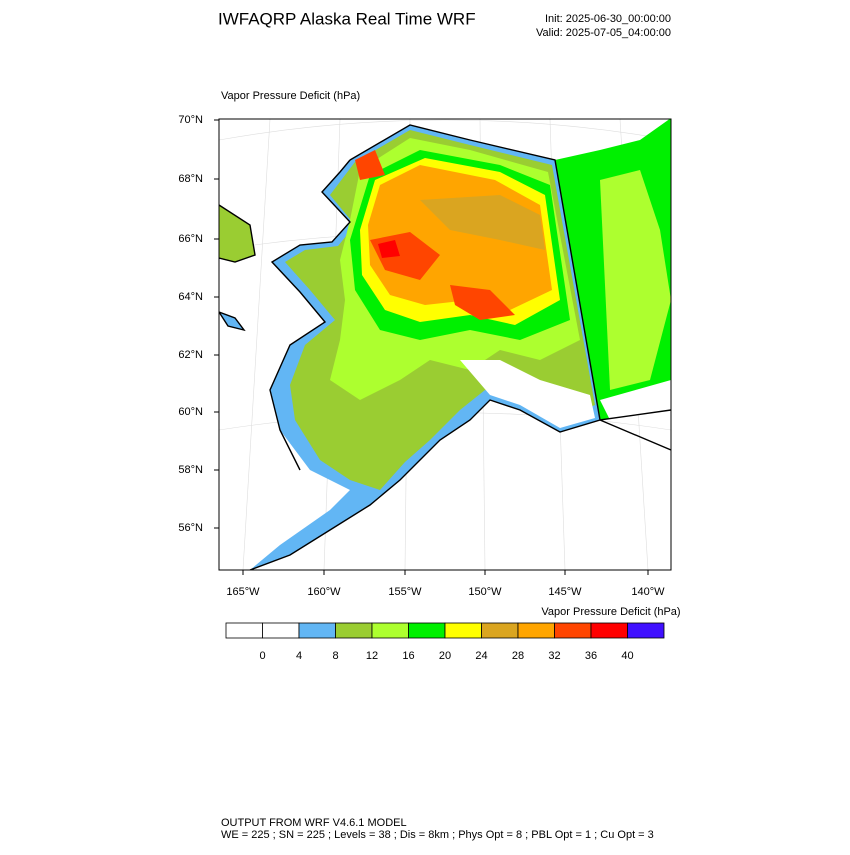 The width and height of the screenshot is (850, 855). Describe the element at coordinates (405, 592) in the screenshot. I see `lon-label: 155°W` at that location.